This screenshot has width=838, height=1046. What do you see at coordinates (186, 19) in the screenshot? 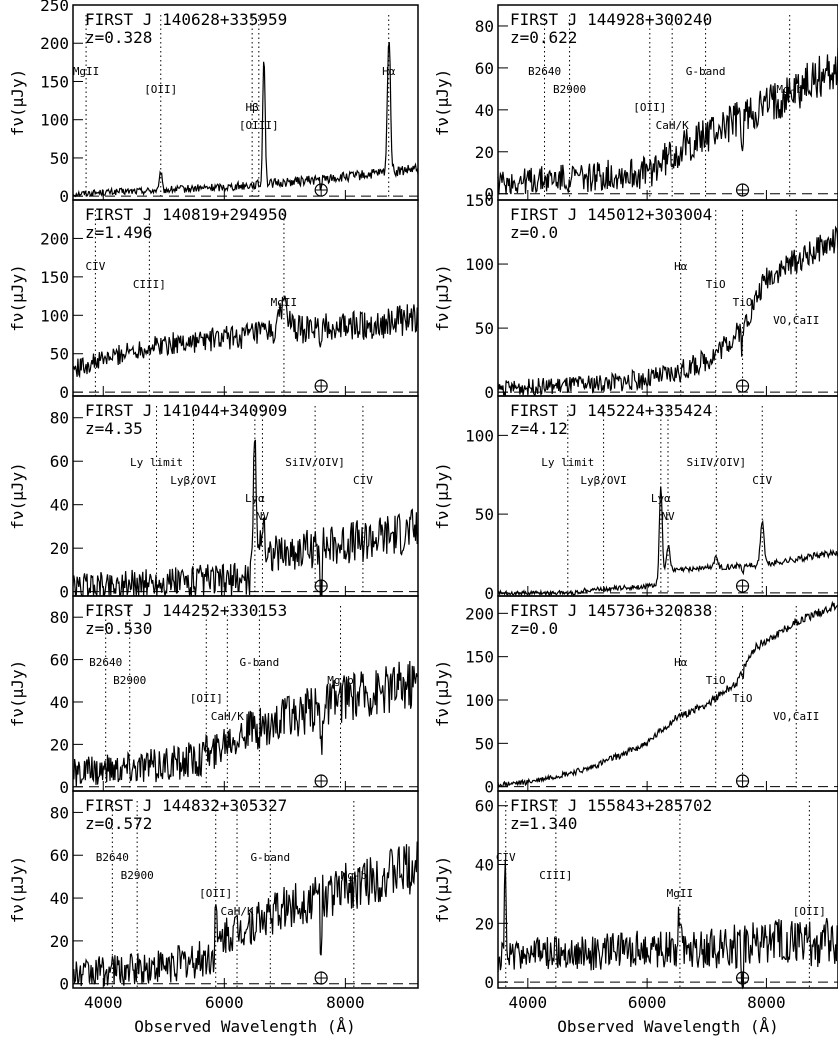
I see `panel-title: FIRST J 140628+335959` at bounding box center [186, 19].